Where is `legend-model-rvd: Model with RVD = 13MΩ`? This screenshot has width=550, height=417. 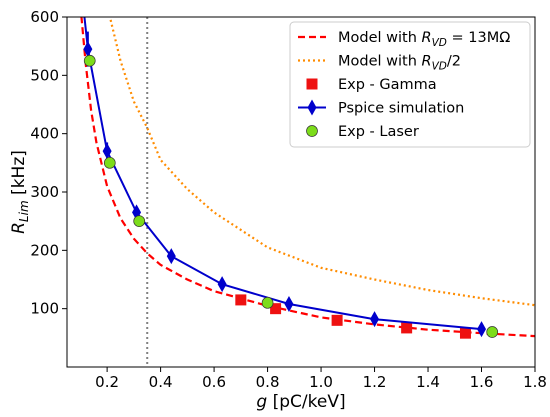 legend-model-rvd: Model with RVD = 13MΩ is located at coordinates (404, 39).